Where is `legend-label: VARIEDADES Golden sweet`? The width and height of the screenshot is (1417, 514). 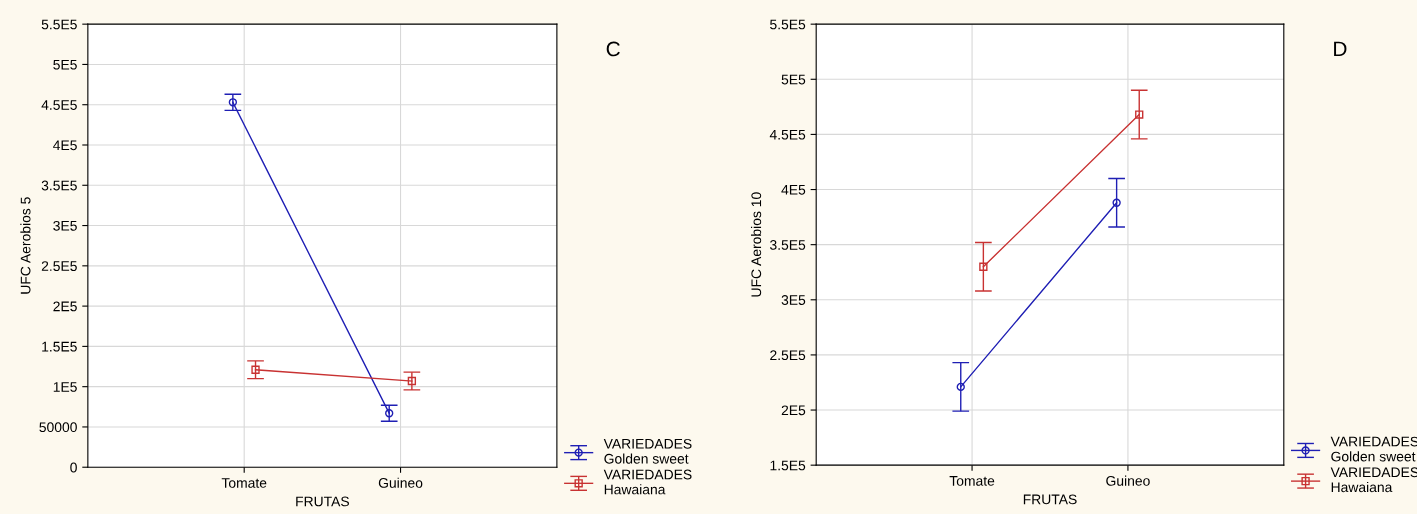
legend-label: VARIEDADES Golden sweet is located at coordinates (647, 451).